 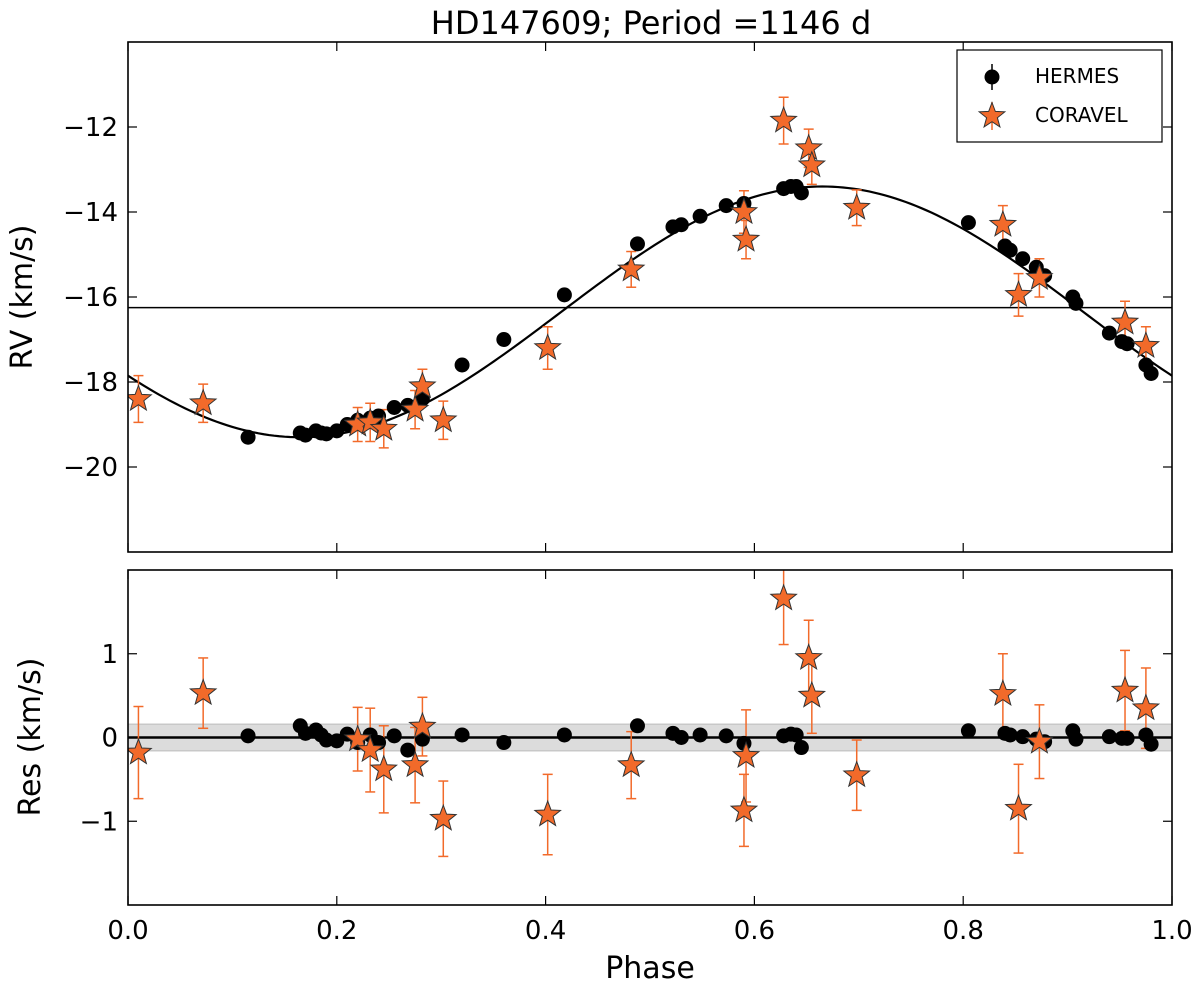 What do you see at coordinates (22, 296) in the screenshot?
I see `rv-axis-label: RV (km/s)` at bounding box center [22, 296].